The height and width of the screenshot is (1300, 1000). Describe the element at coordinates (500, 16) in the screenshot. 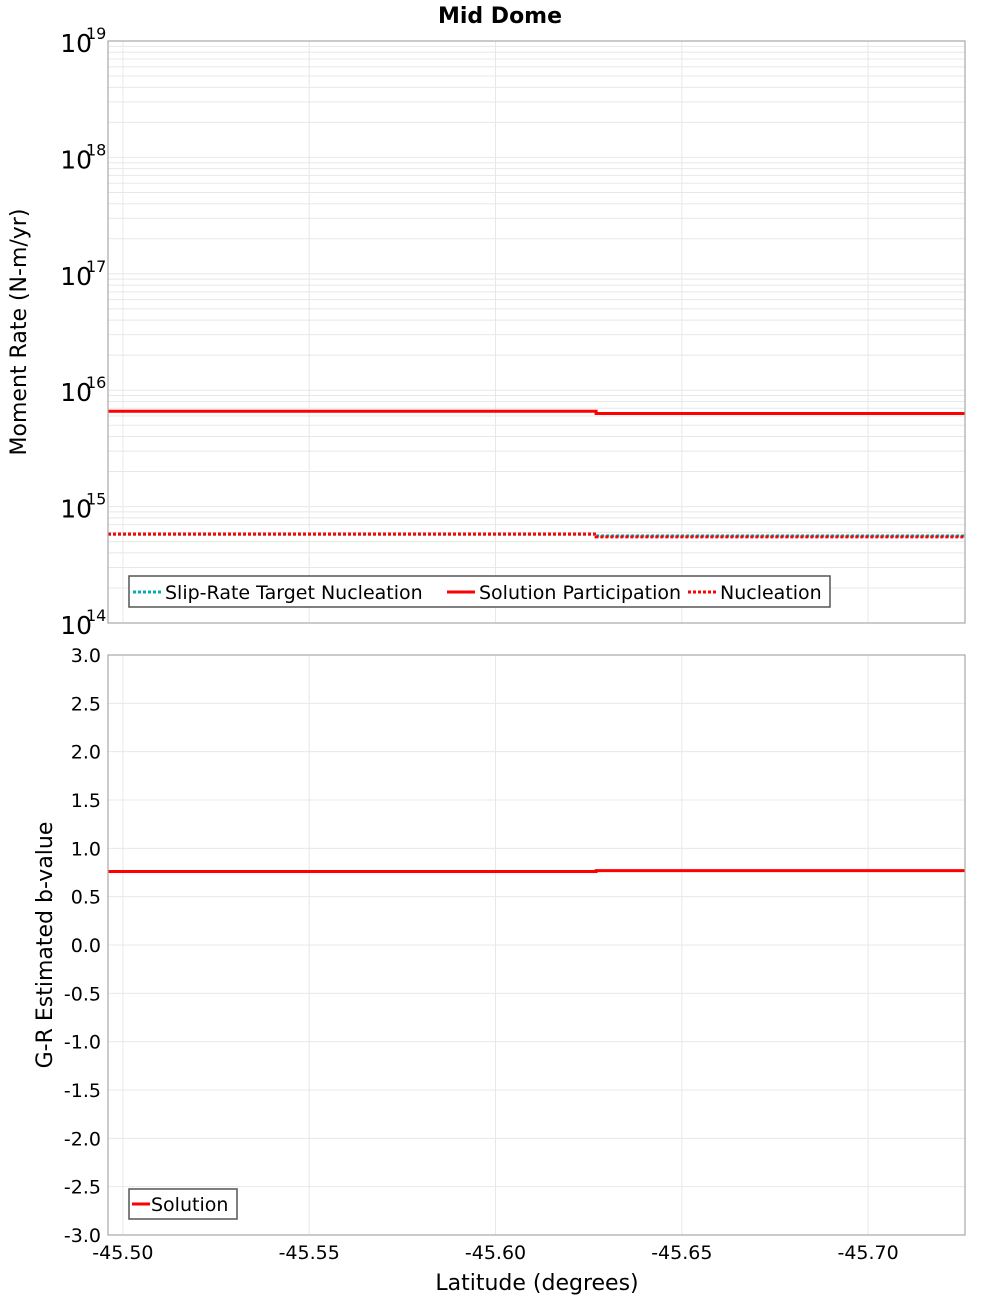

I see `chart-title: Mid Dome` at that location.